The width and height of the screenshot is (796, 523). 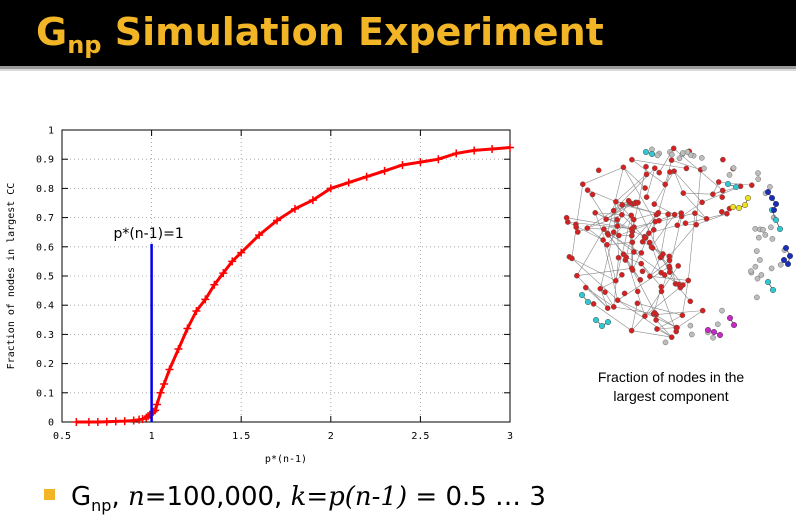 I want to click on slide-title: Gnp Simulation Experiment, so click(x=320, y=38).